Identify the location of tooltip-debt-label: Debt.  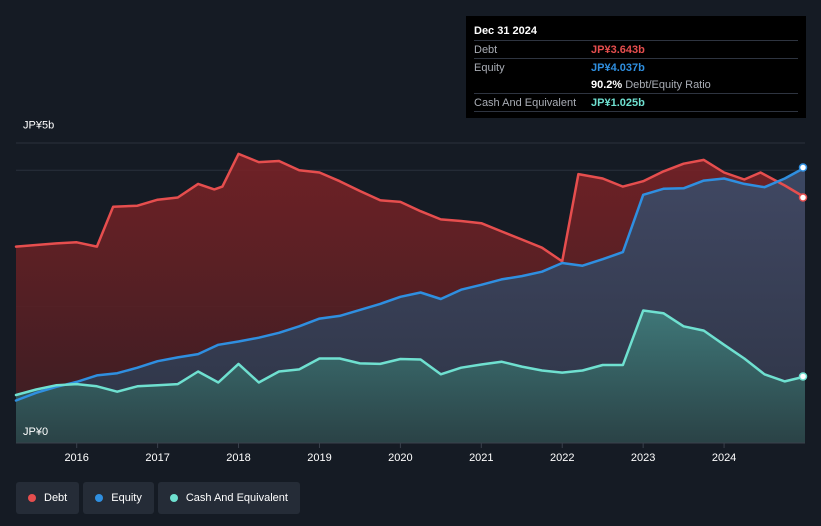
(486, 49).